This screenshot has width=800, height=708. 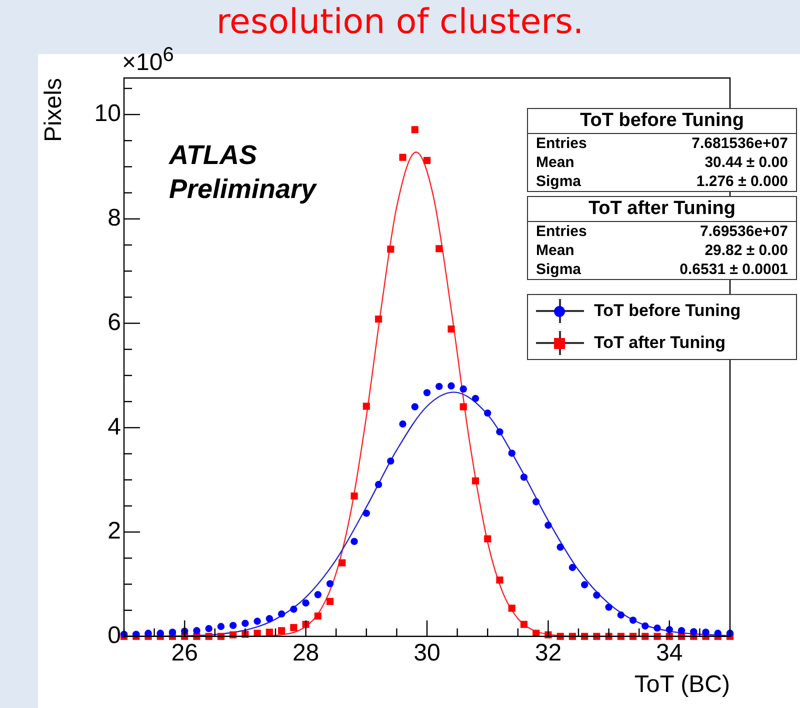 What do you see at coordinates (662, 209) in the screenshot?
I see `annotation: ToT after Tuning` at bounding box center [662, 209].